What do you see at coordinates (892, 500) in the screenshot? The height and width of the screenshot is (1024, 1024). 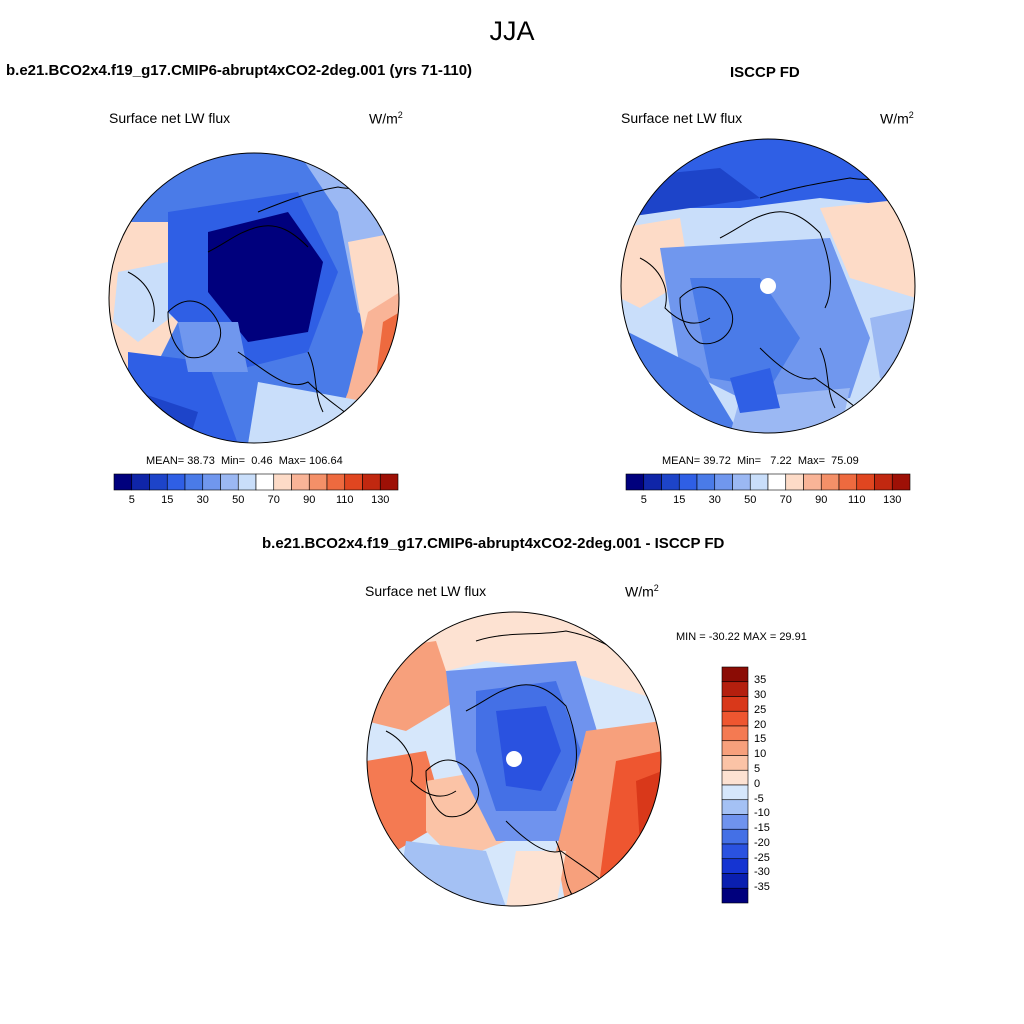 I see `cb2-tick: 130` at bounding box center [892, 500].